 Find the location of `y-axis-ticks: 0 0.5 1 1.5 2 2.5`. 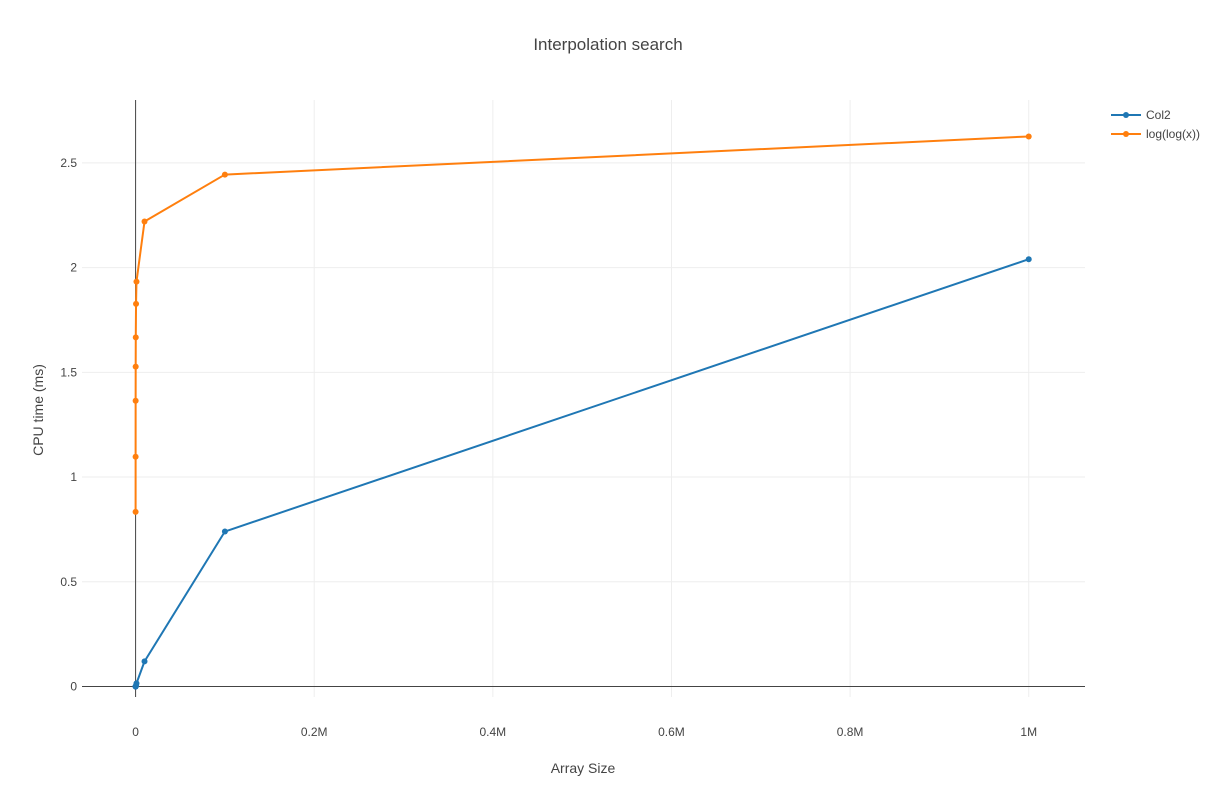

y-axis-ticks: 0 0.5 1 1.5 2 2.5 is located at coordinates (68, 425).